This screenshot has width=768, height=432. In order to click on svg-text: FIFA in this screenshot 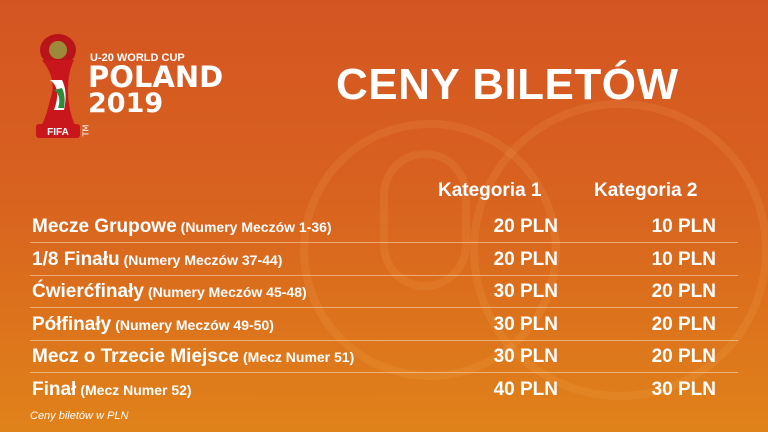, I will do `click(58, 132)`.